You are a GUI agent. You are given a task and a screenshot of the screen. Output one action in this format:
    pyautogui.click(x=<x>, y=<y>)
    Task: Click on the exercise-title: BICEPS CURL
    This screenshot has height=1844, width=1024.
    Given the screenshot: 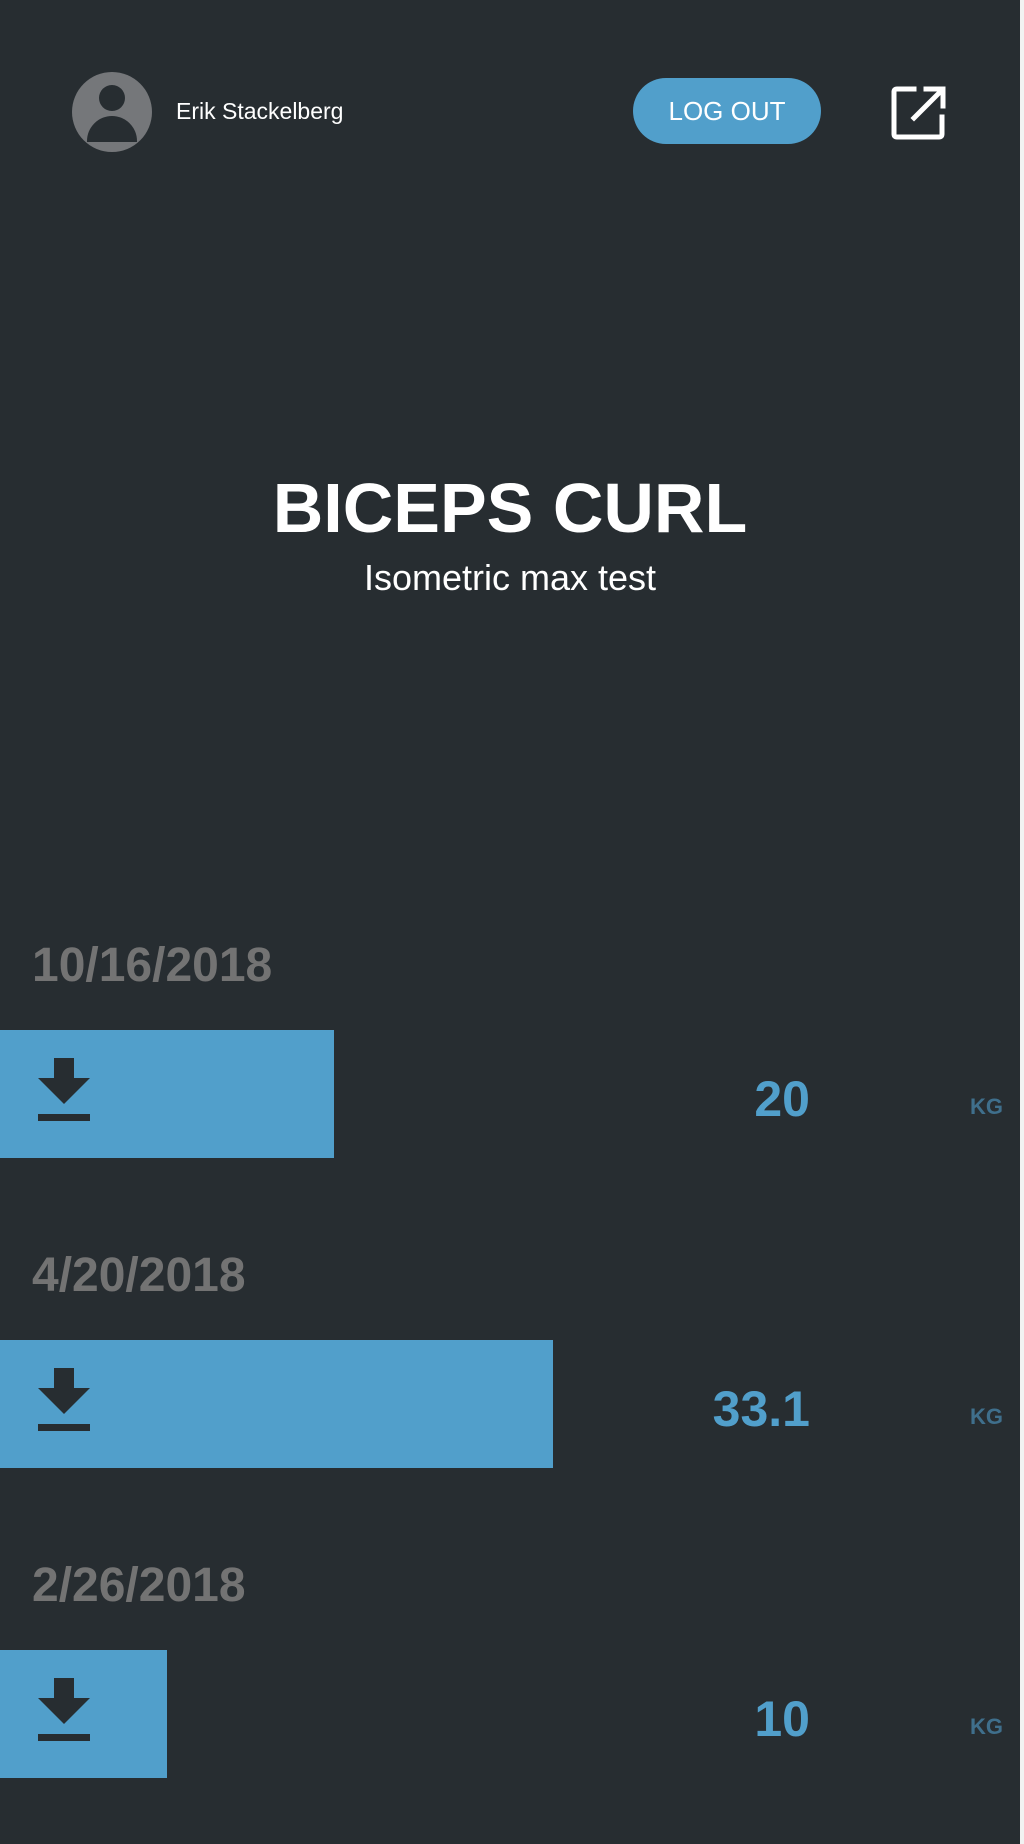 What is the action you would take?
    pyautogui.click(x=510, y=508)
    